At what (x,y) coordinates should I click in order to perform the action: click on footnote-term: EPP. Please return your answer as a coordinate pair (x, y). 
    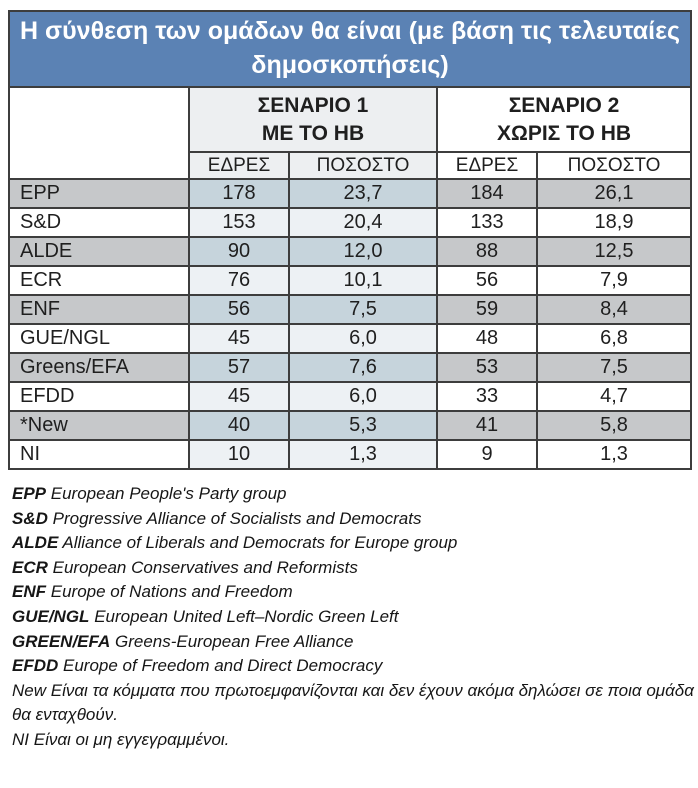
    Looking at the image, I should click on (29, 493).